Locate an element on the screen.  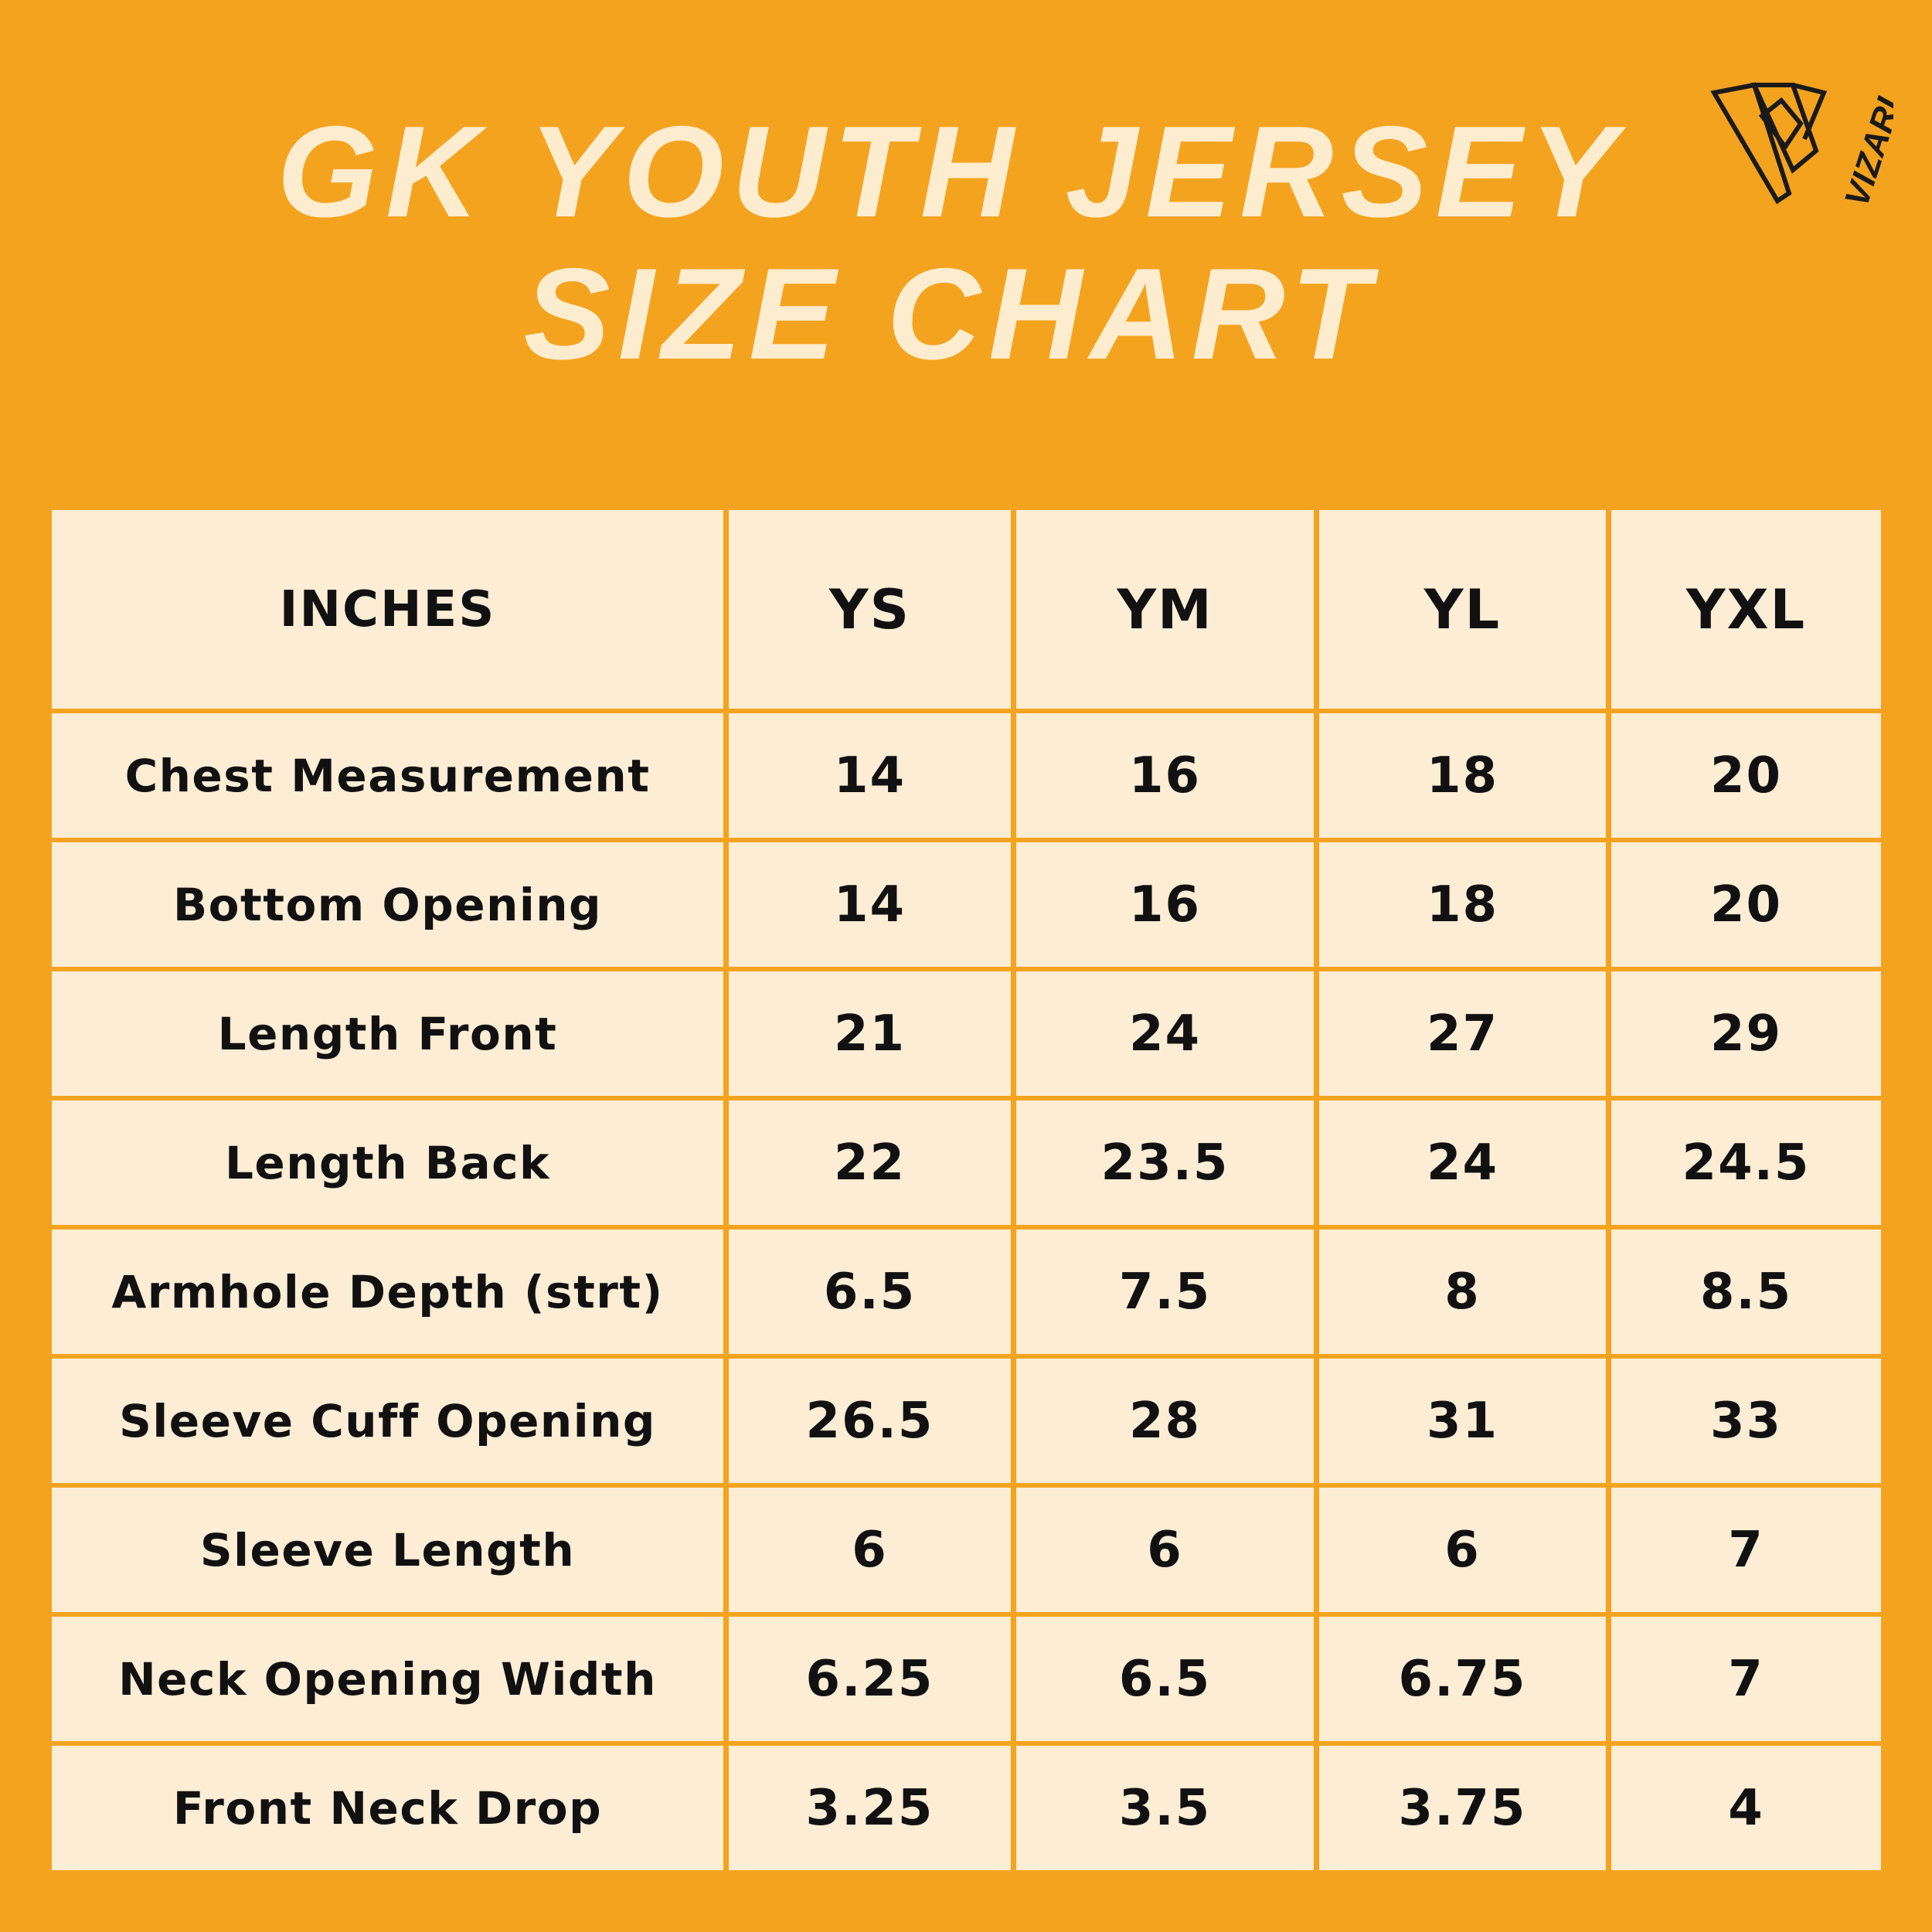
size-value: 3.25 is located at coordinates (870, 1808).